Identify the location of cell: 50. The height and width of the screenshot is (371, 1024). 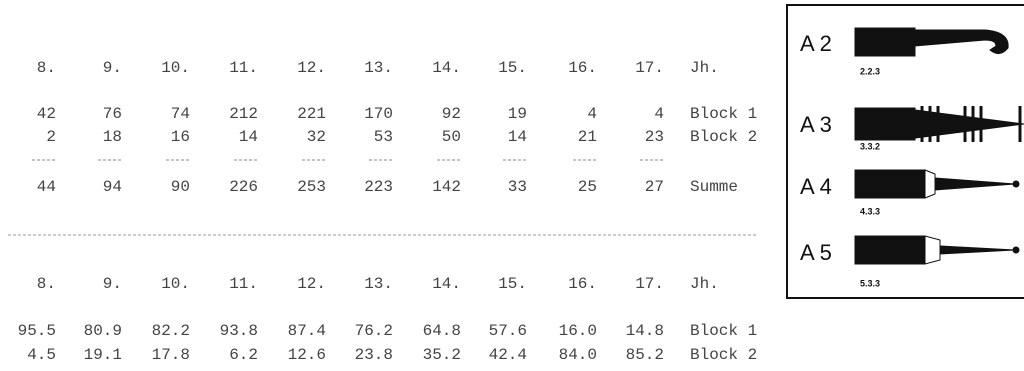
(451, 137).